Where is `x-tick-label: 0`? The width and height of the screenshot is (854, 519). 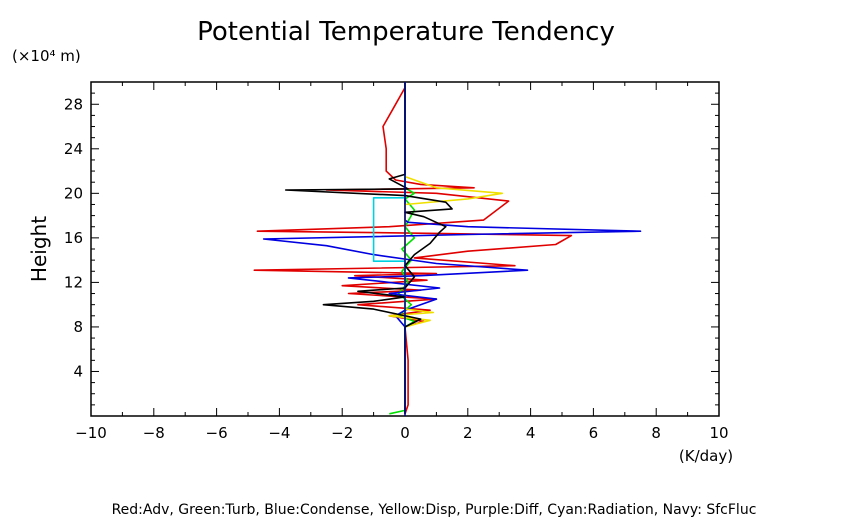
x-tick-label: 0 is located at coordinates (405, 433).